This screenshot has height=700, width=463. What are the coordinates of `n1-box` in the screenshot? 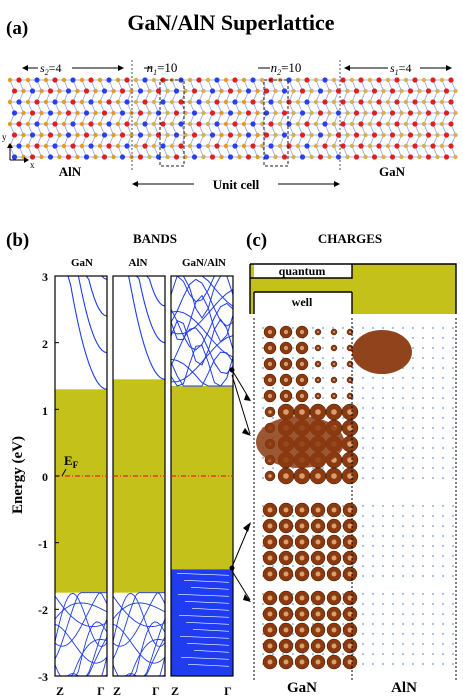 It's located at (172, 123).